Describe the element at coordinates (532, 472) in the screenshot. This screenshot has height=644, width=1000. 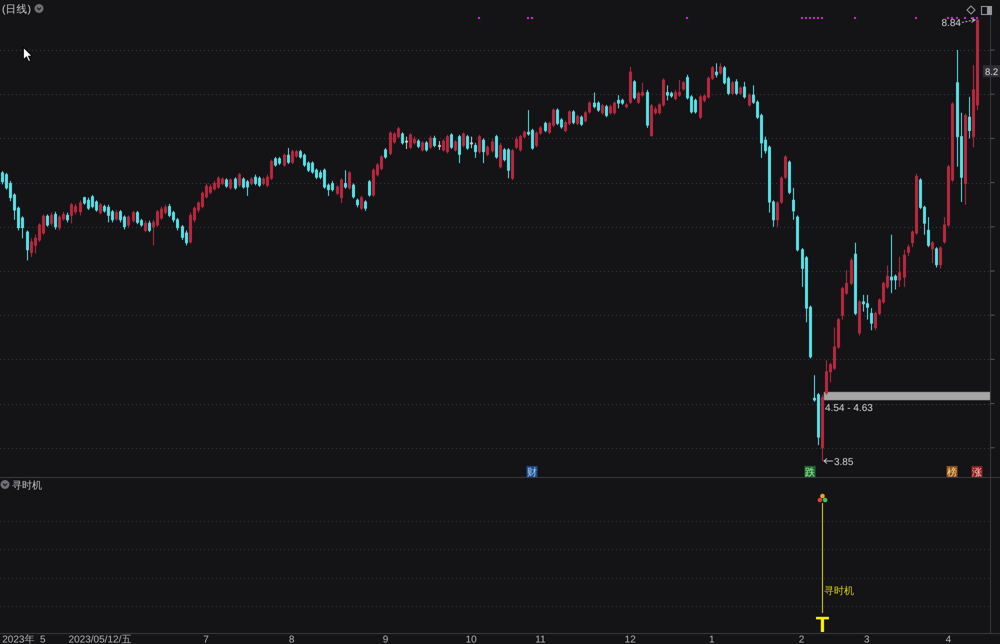
I see `text: 财` at that location.